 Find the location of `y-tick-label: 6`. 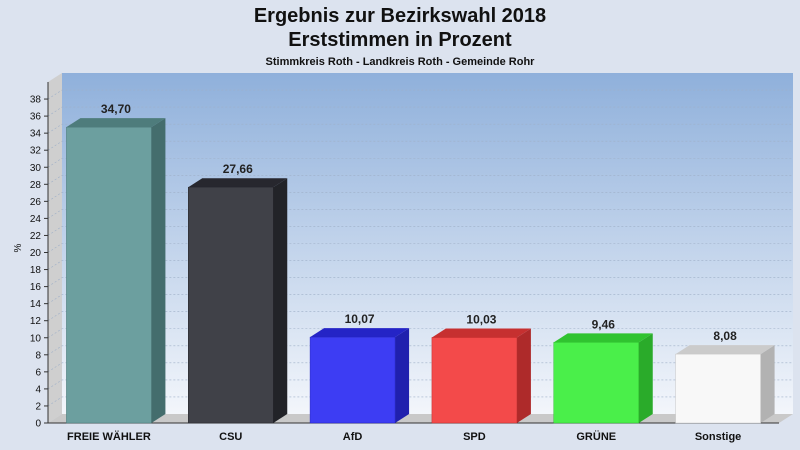

y-tick-label: 6 is located at coordinates (38, 372).